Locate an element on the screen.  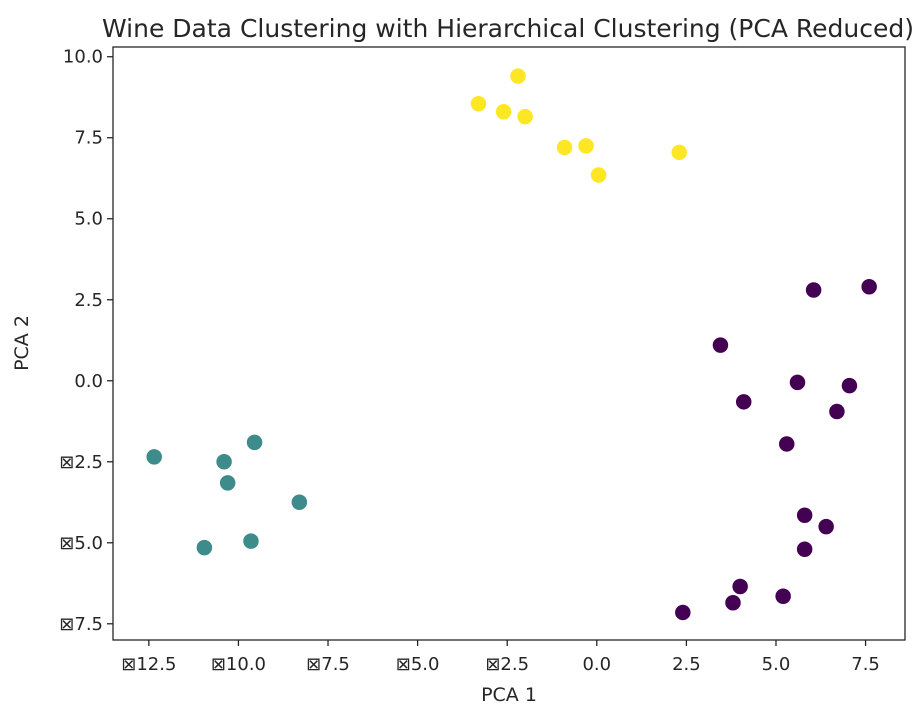
x-axis: ⊠12.5 ⊠10.0 ⊠7.5 ⊠5.0 ⊠2.5 0.0 2.5 5.0 7.5 is located at coordinates (500, 657).